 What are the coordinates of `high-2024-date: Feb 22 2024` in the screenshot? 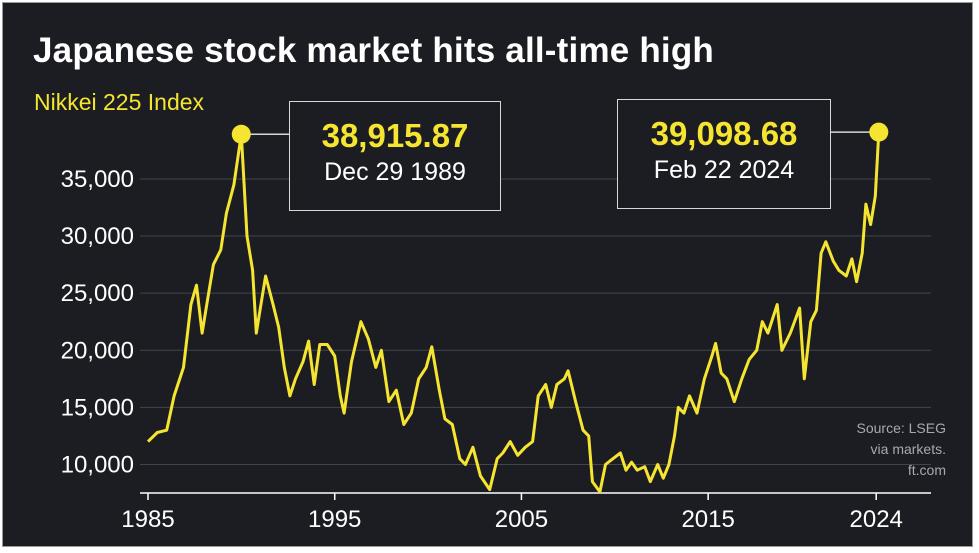 It's located at (724, 170).